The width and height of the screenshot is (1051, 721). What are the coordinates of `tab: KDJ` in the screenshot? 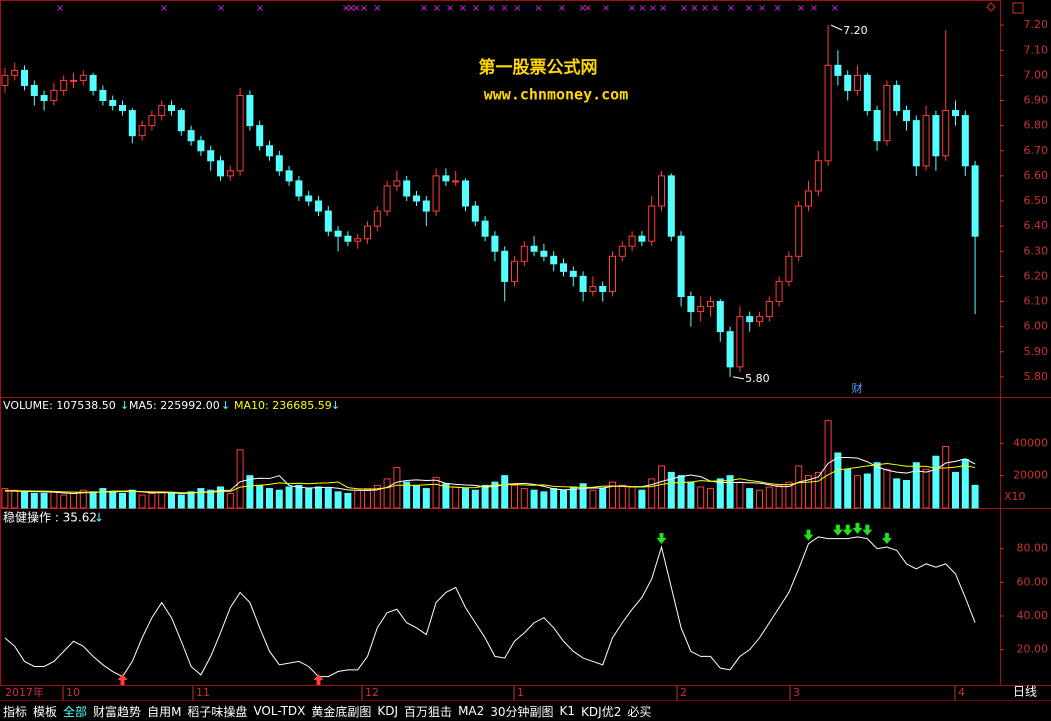 It's located at (388, 711).